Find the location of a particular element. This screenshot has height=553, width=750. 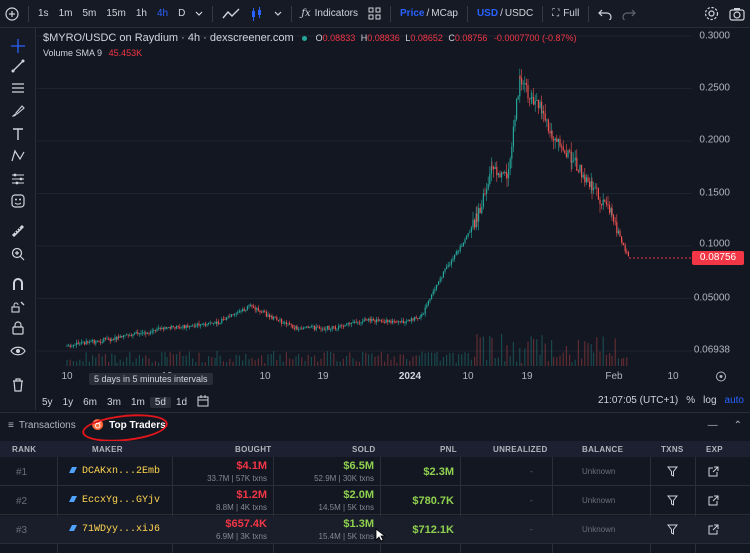

maker-address: 71WDyy...xiJ6 is located at coordinates (121, 529).